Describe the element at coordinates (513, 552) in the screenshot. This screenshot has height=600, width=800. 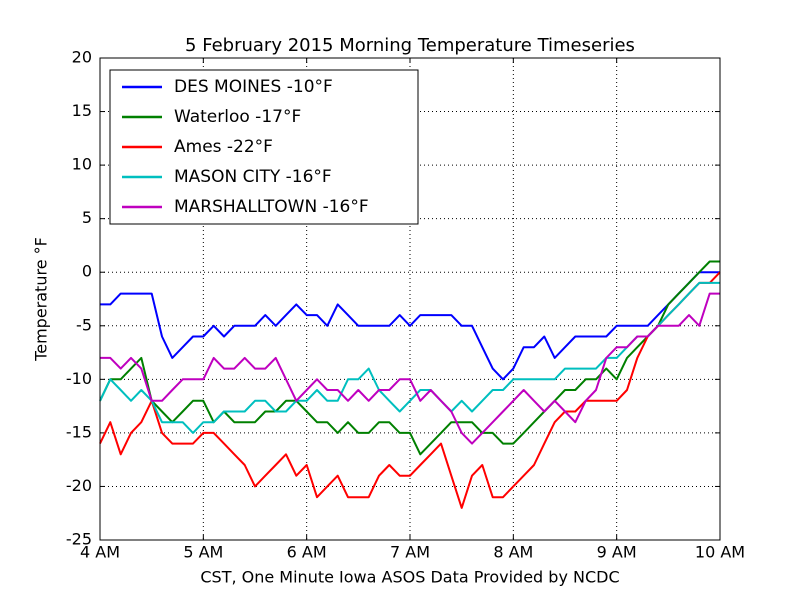
I see `x-tick-label: 8 AM` at that location.